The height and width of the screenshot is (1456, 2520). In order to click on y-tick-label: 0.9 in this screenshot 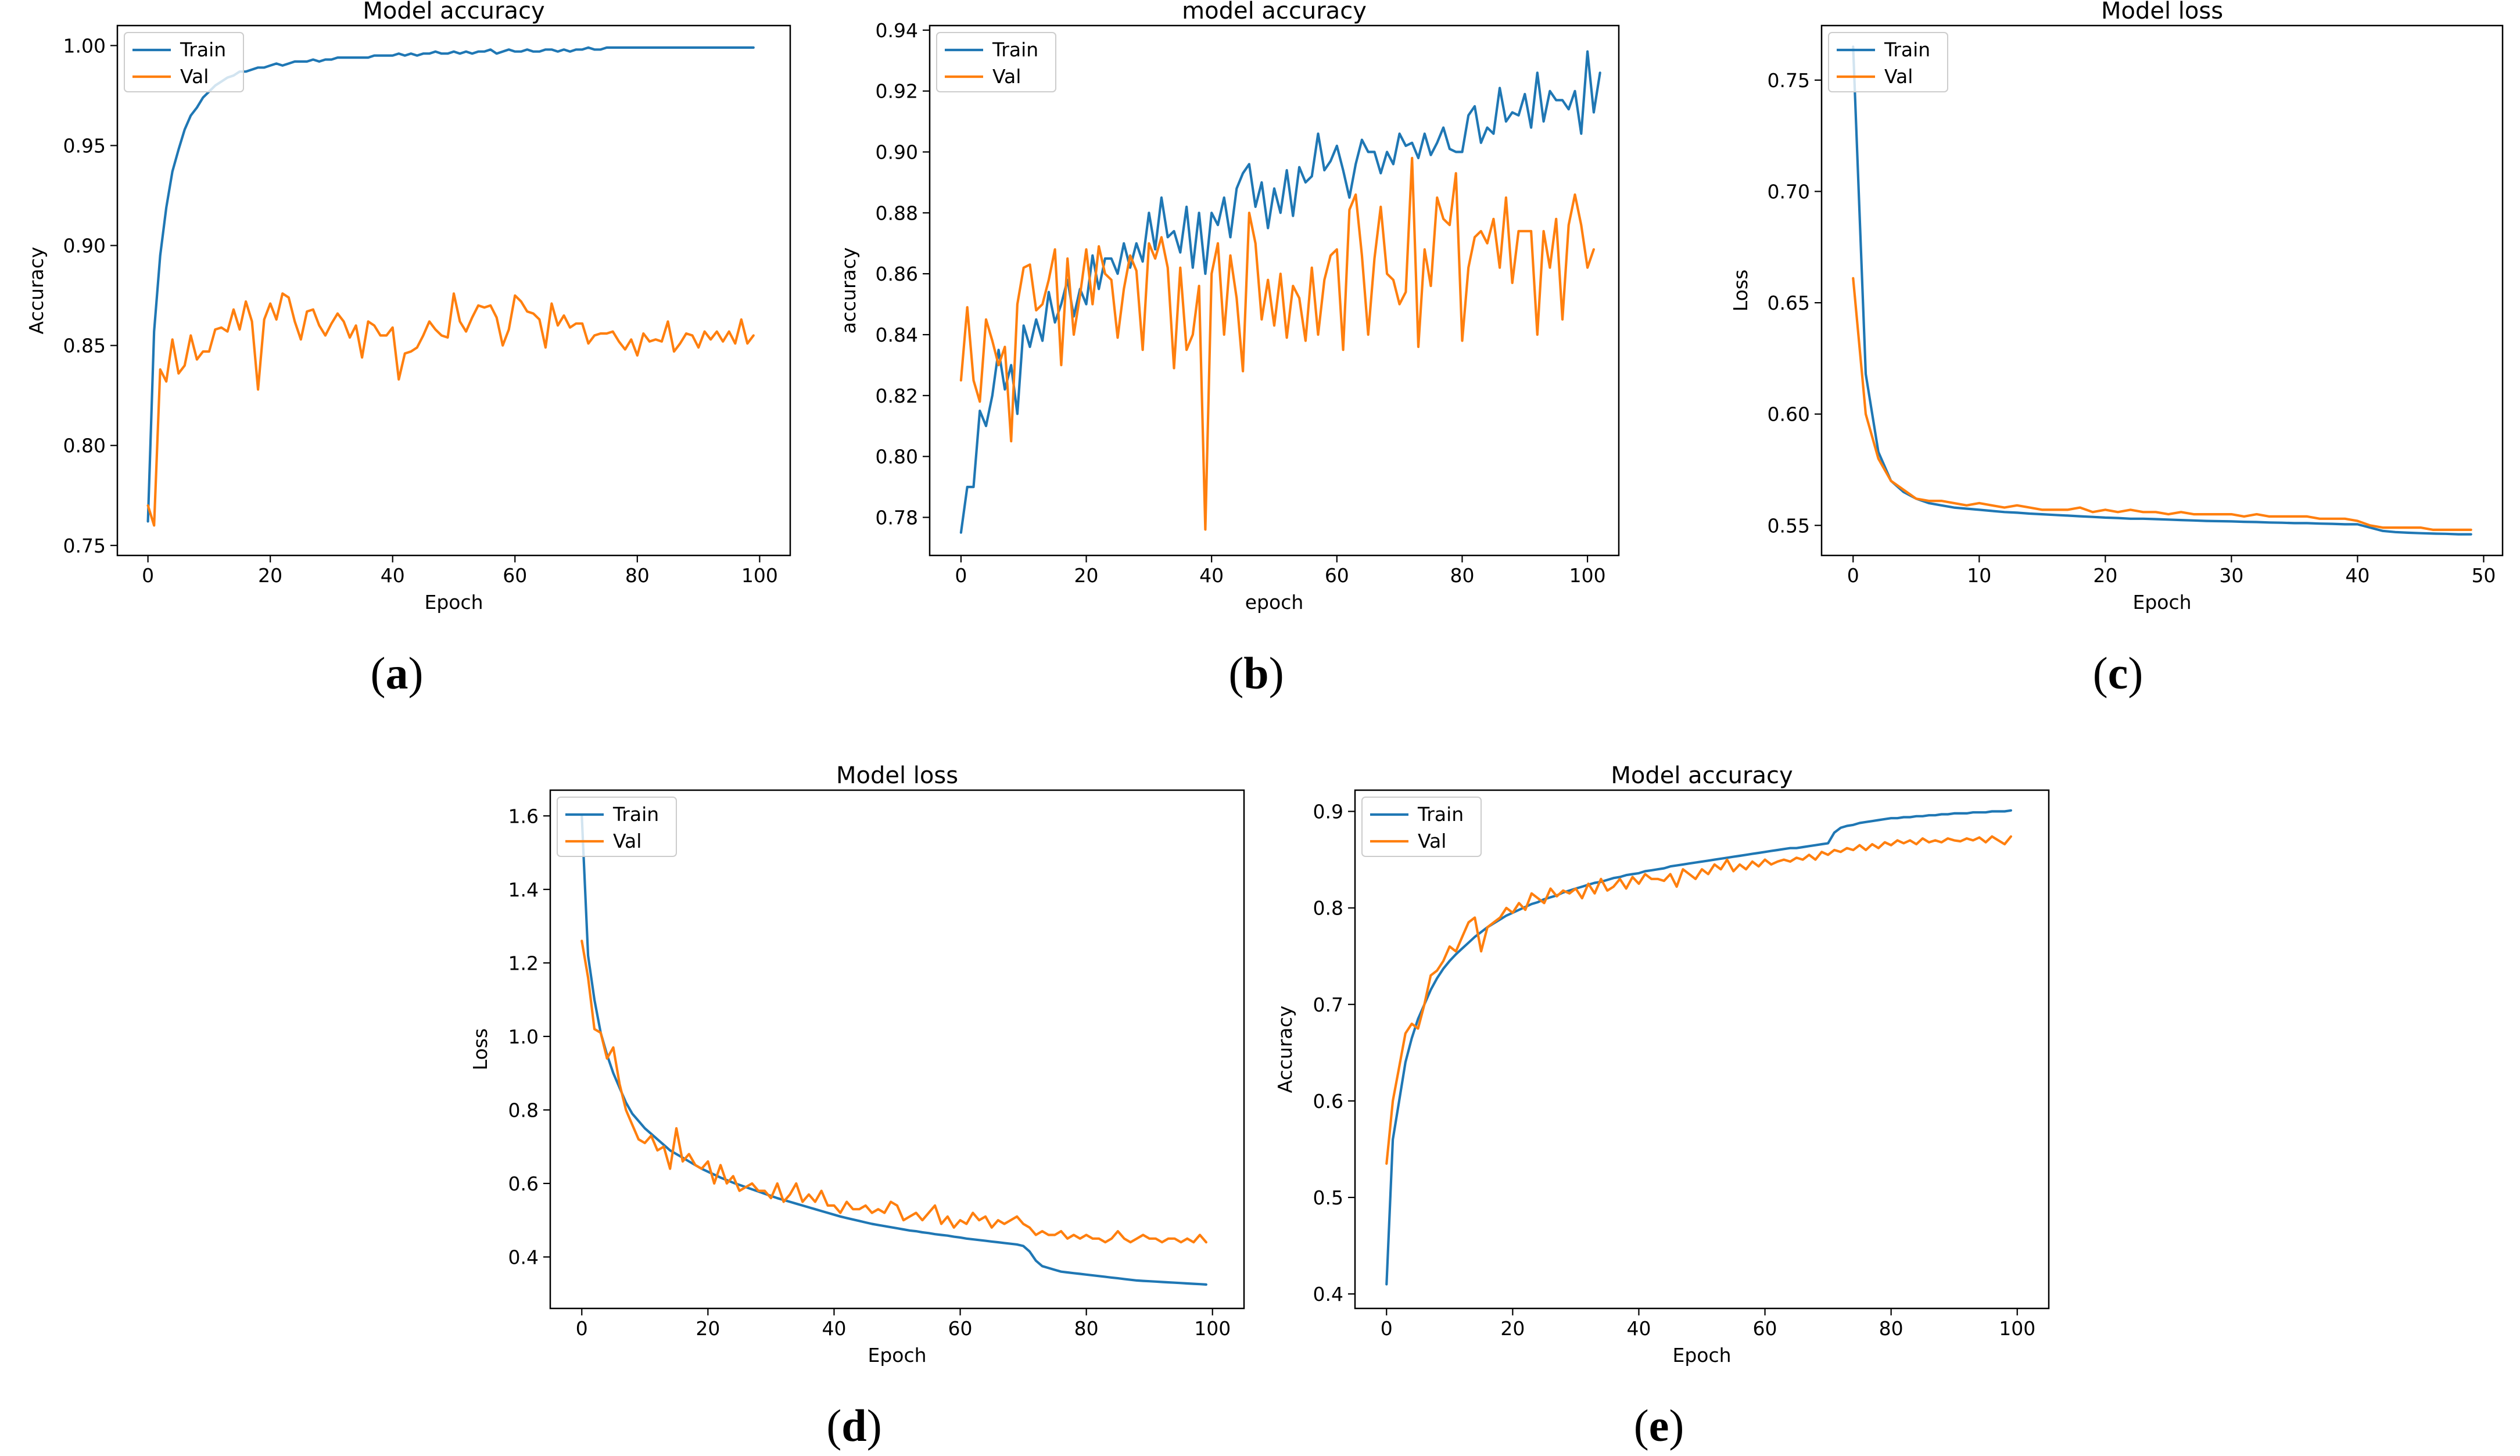, I will do `click(1328, 812)`.